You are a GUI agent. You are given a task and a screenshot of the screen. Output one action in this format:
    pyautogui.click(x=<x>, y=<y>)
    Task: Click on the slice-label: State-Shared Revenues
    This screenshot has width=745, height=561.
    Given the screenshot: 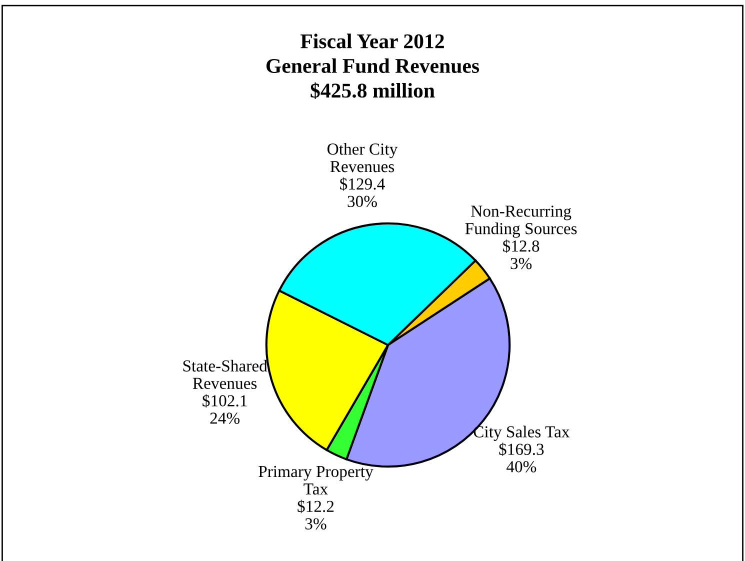 What is the action you would take?
    pyautogui.click(x=225, y=374)
    